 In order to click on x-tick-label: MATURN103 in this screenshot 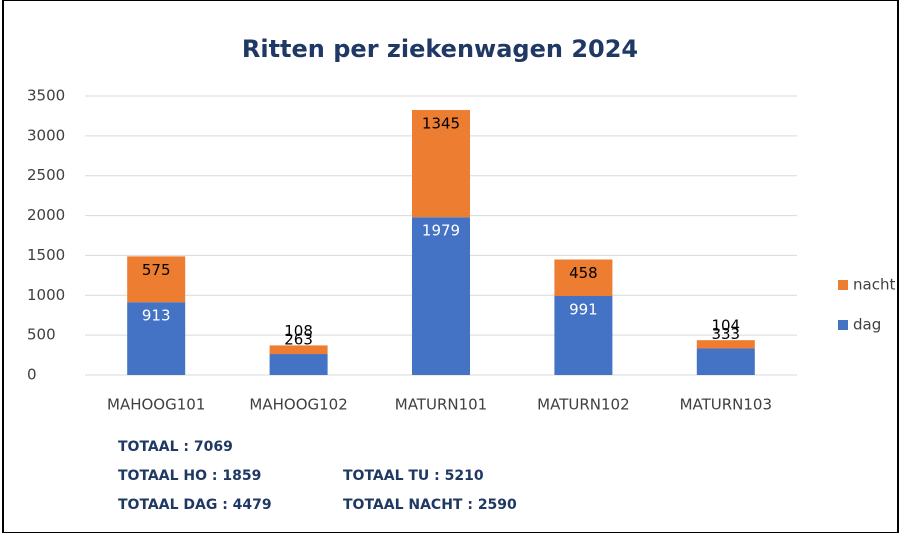, I will do `click(726, 405)`.